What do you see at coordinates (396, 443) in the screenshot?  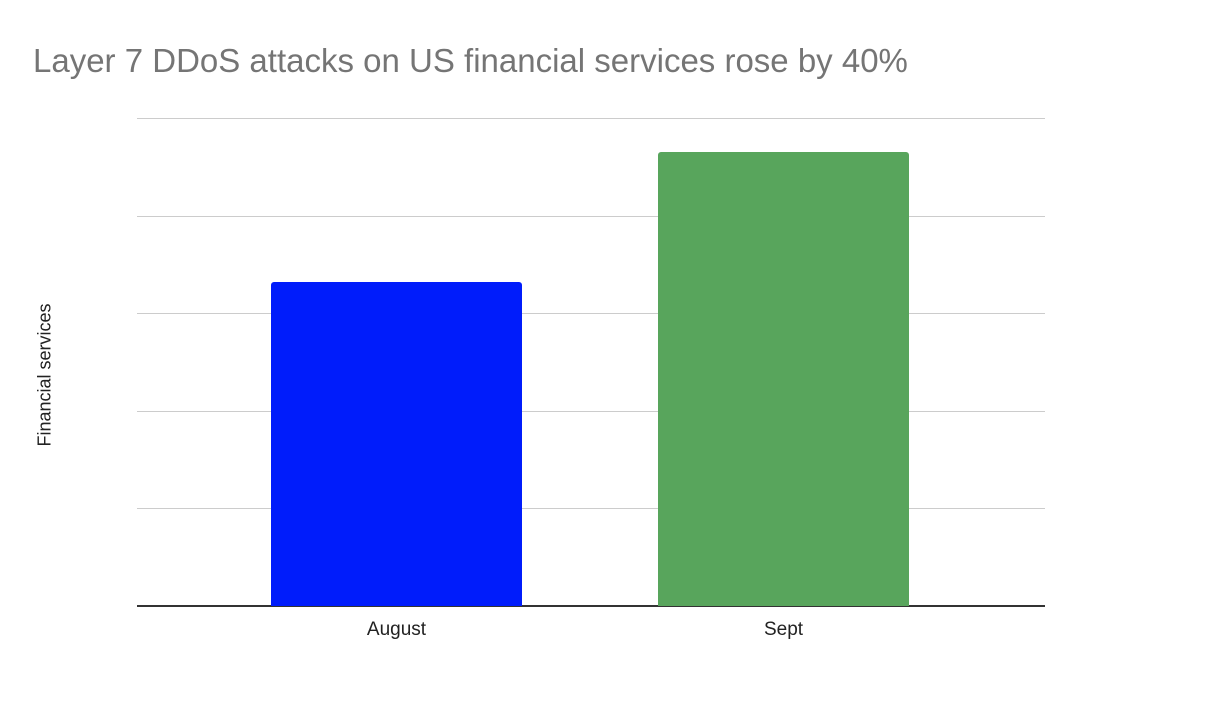 I see `bar-august` at bounding box center [396, 443].